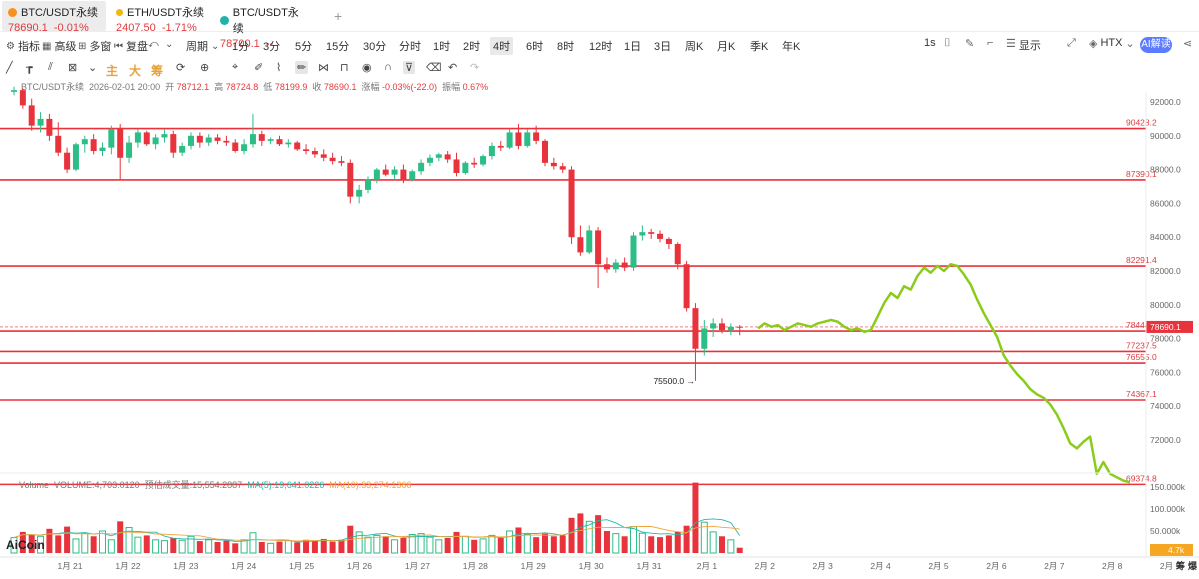 This screenshot has width=1199, height=579. Describe the element at coordinates (157, 71) in the screenshot. I see `chip-toggle: 筹` at that location.